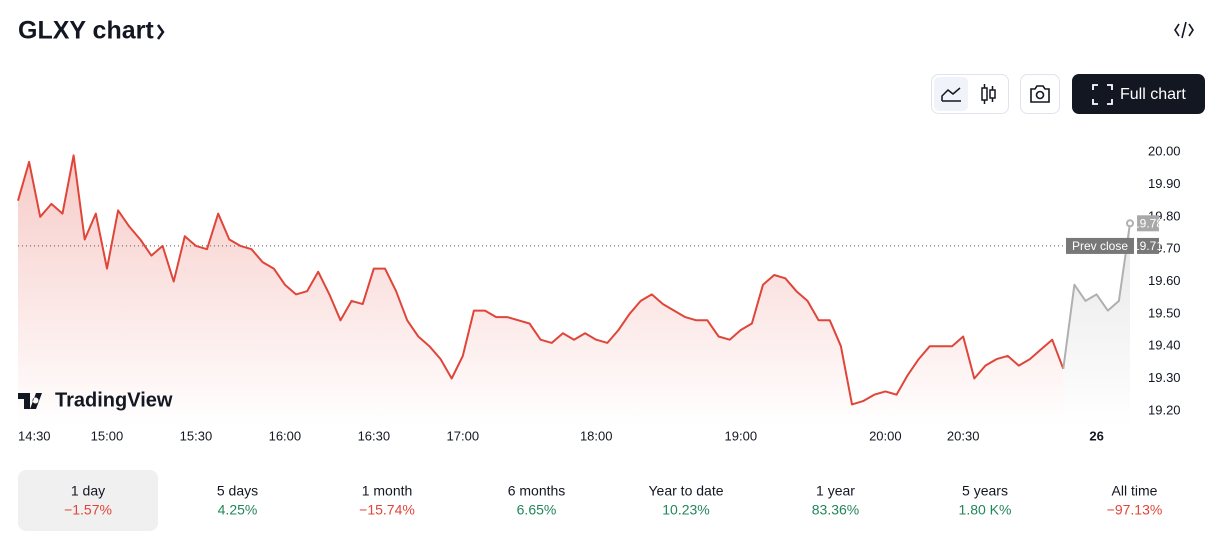 This screenshot has width=1221, height=546. I want to click on x-tick-label: 16:00, so click(285, 435).